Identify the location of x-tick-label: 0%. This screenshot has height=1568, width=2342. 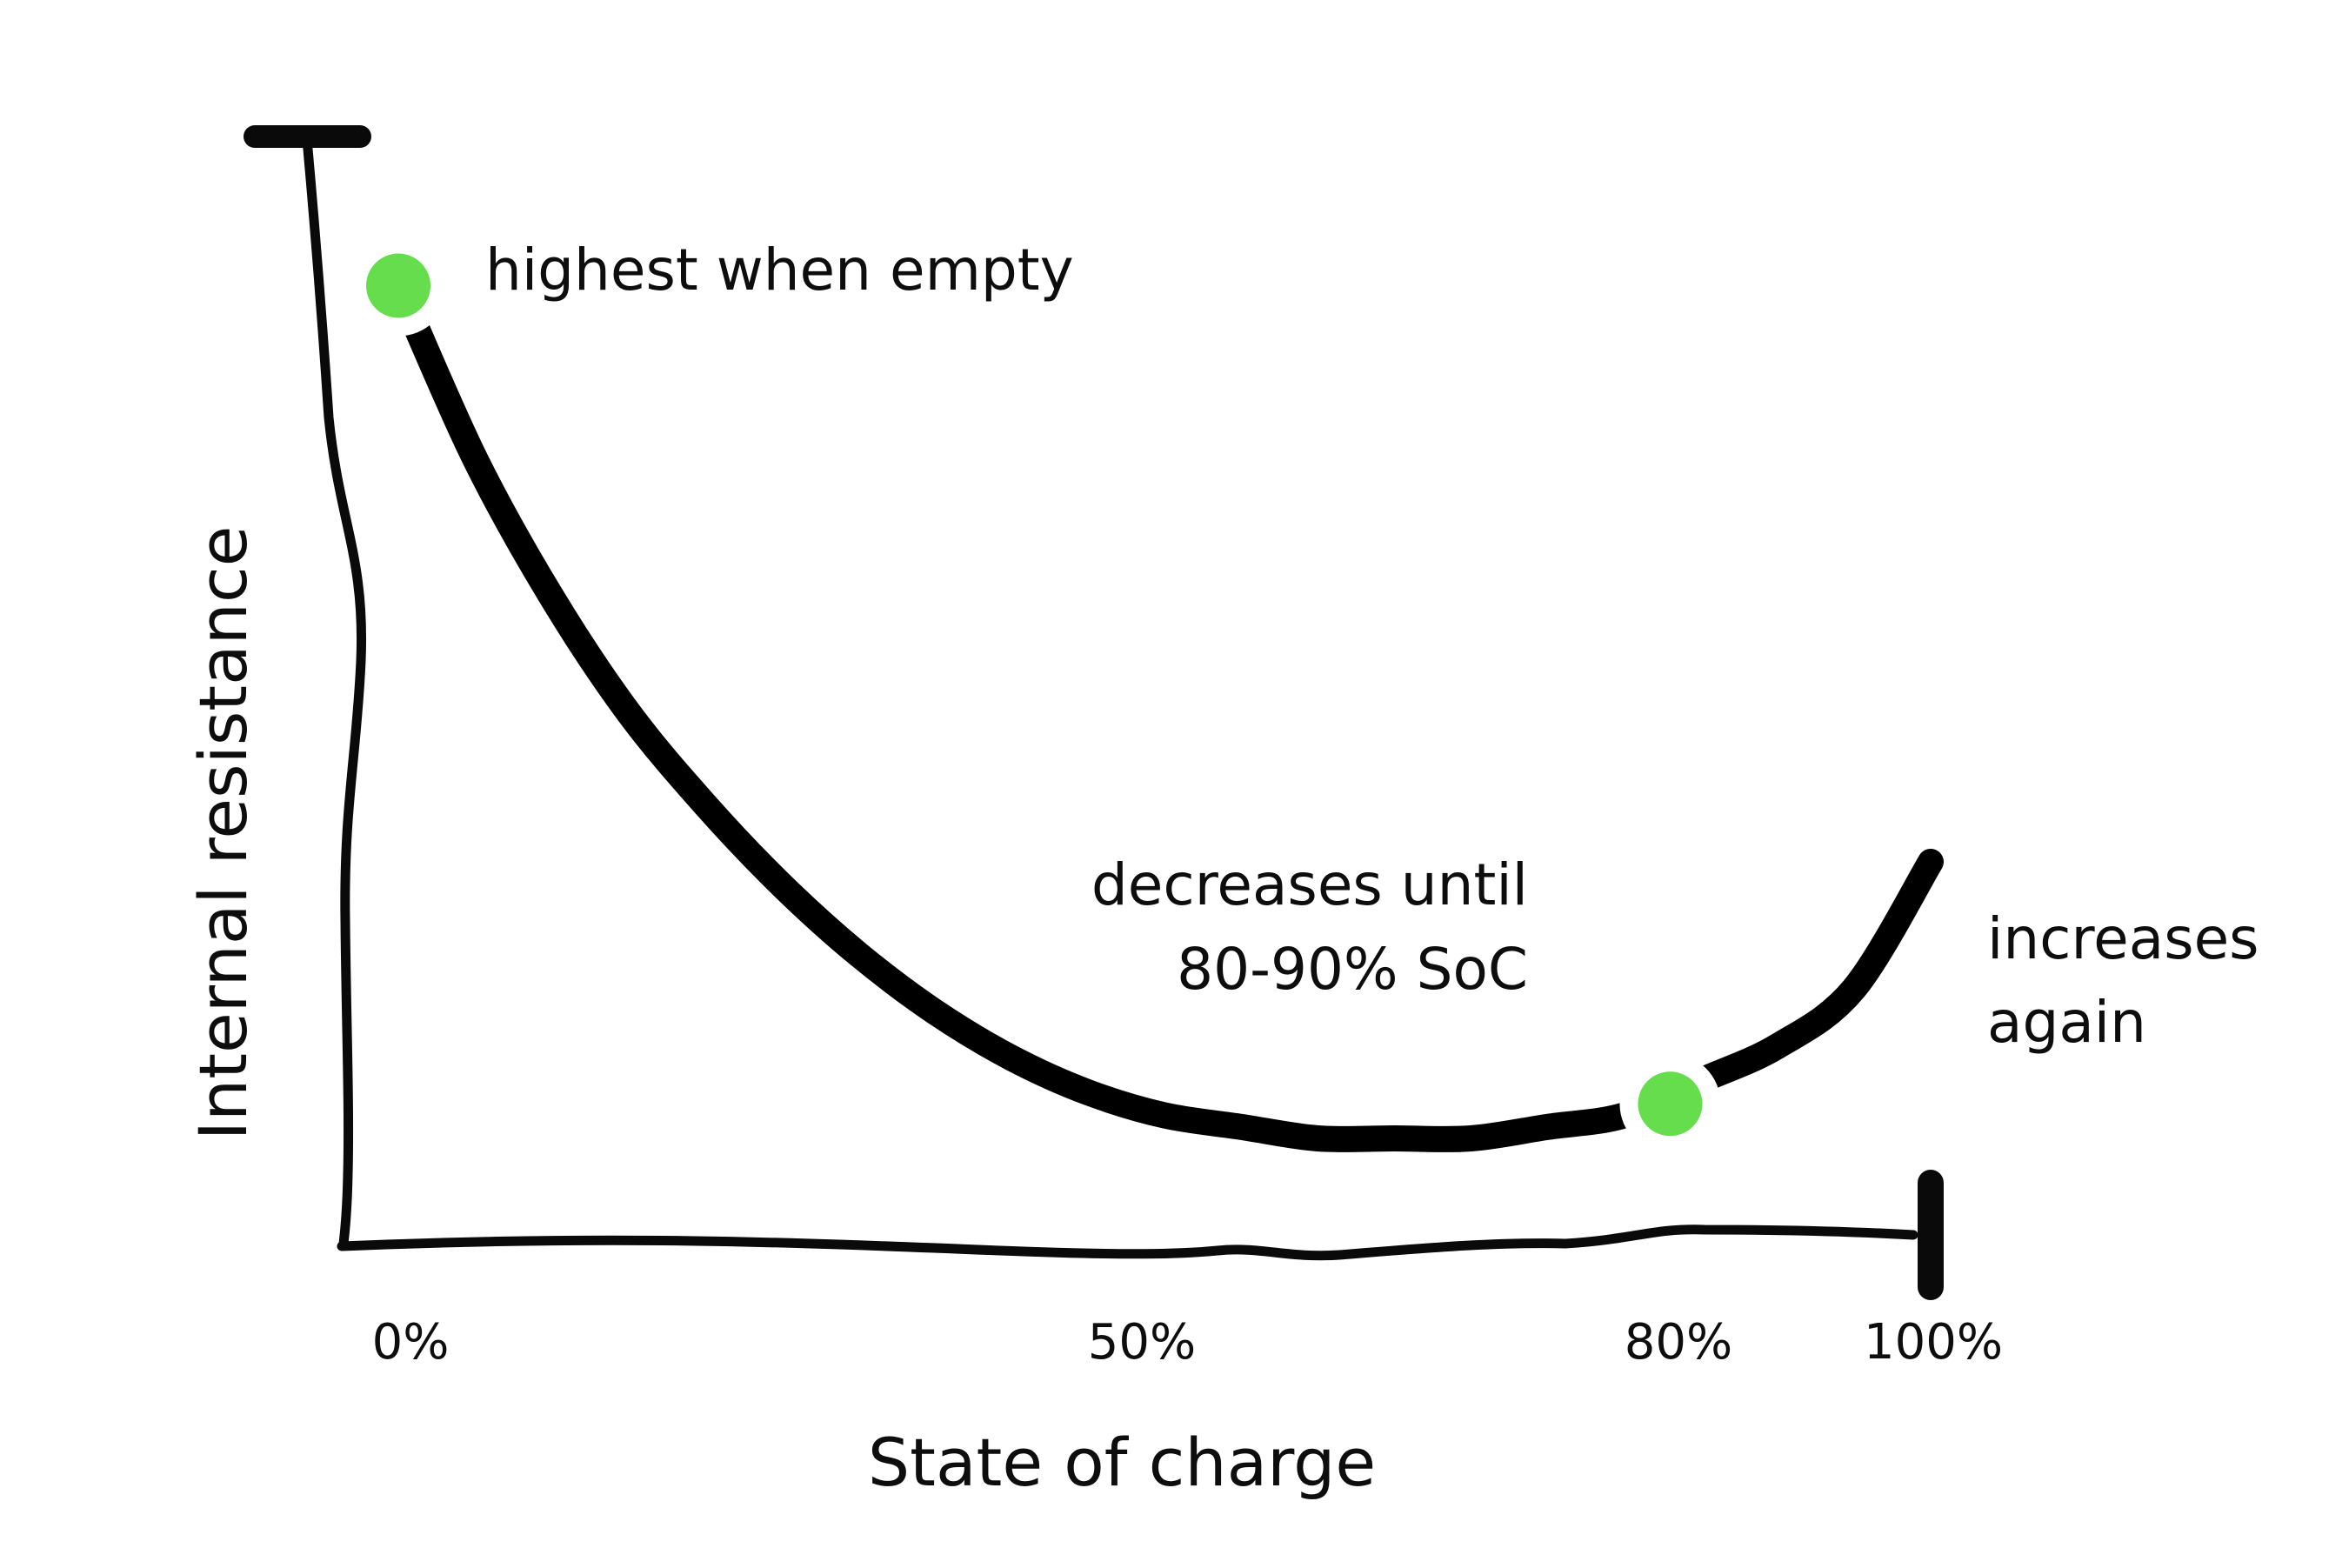
(411, 1342).